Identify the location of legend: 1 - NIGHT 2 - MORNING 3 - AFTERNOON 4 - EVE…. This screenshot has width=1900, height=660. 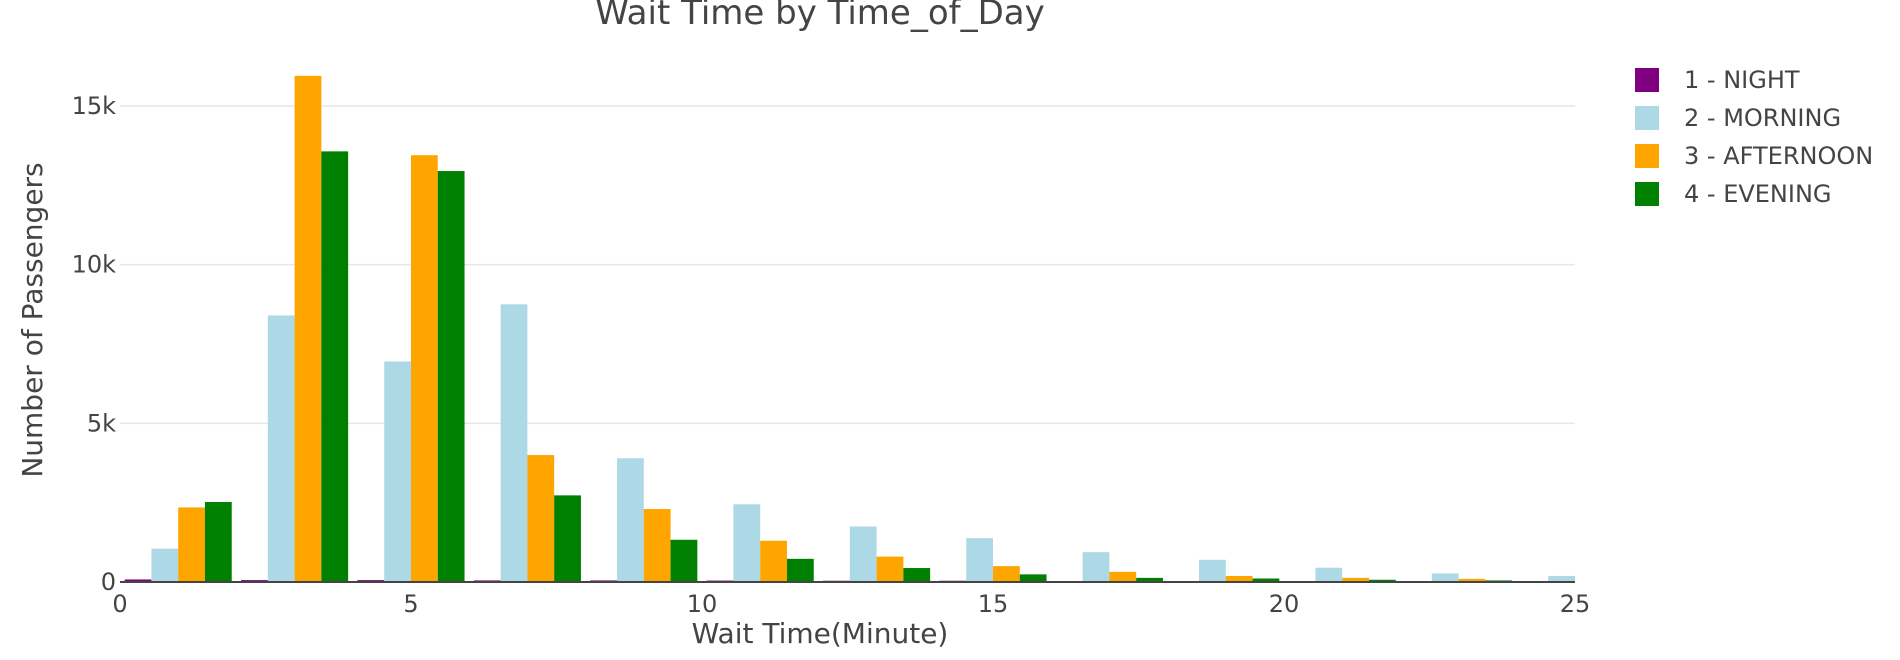
(1754, 137).